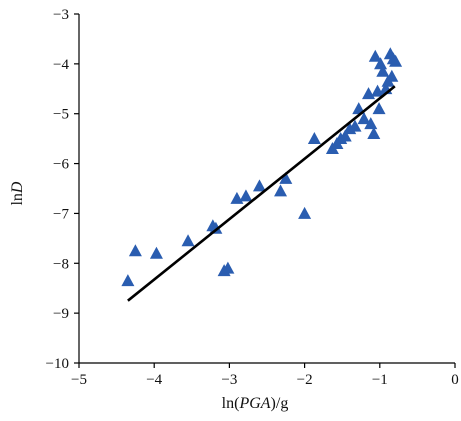 Image resolution: width=461 pixels, height=421 pixels. I want to click on x-tick-label: −2, so click(305, 380).